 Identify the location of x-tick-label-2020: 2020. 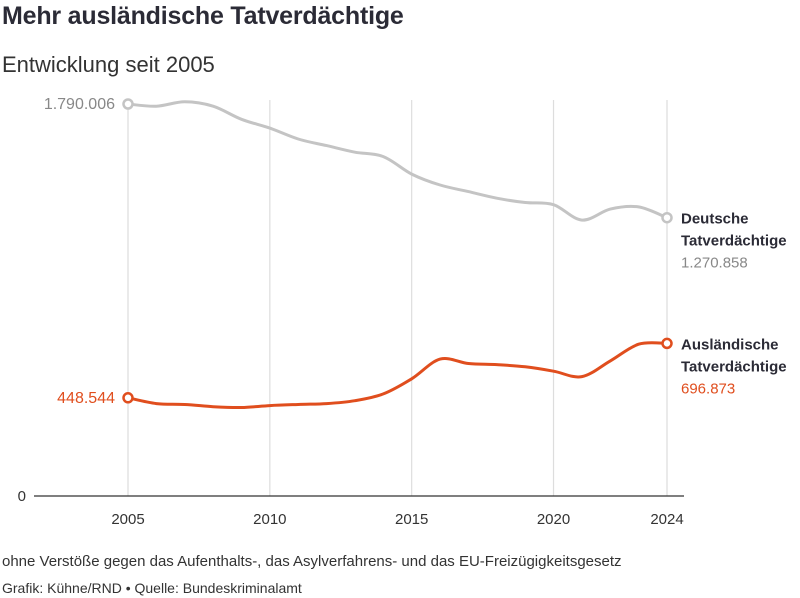
(553, 519).